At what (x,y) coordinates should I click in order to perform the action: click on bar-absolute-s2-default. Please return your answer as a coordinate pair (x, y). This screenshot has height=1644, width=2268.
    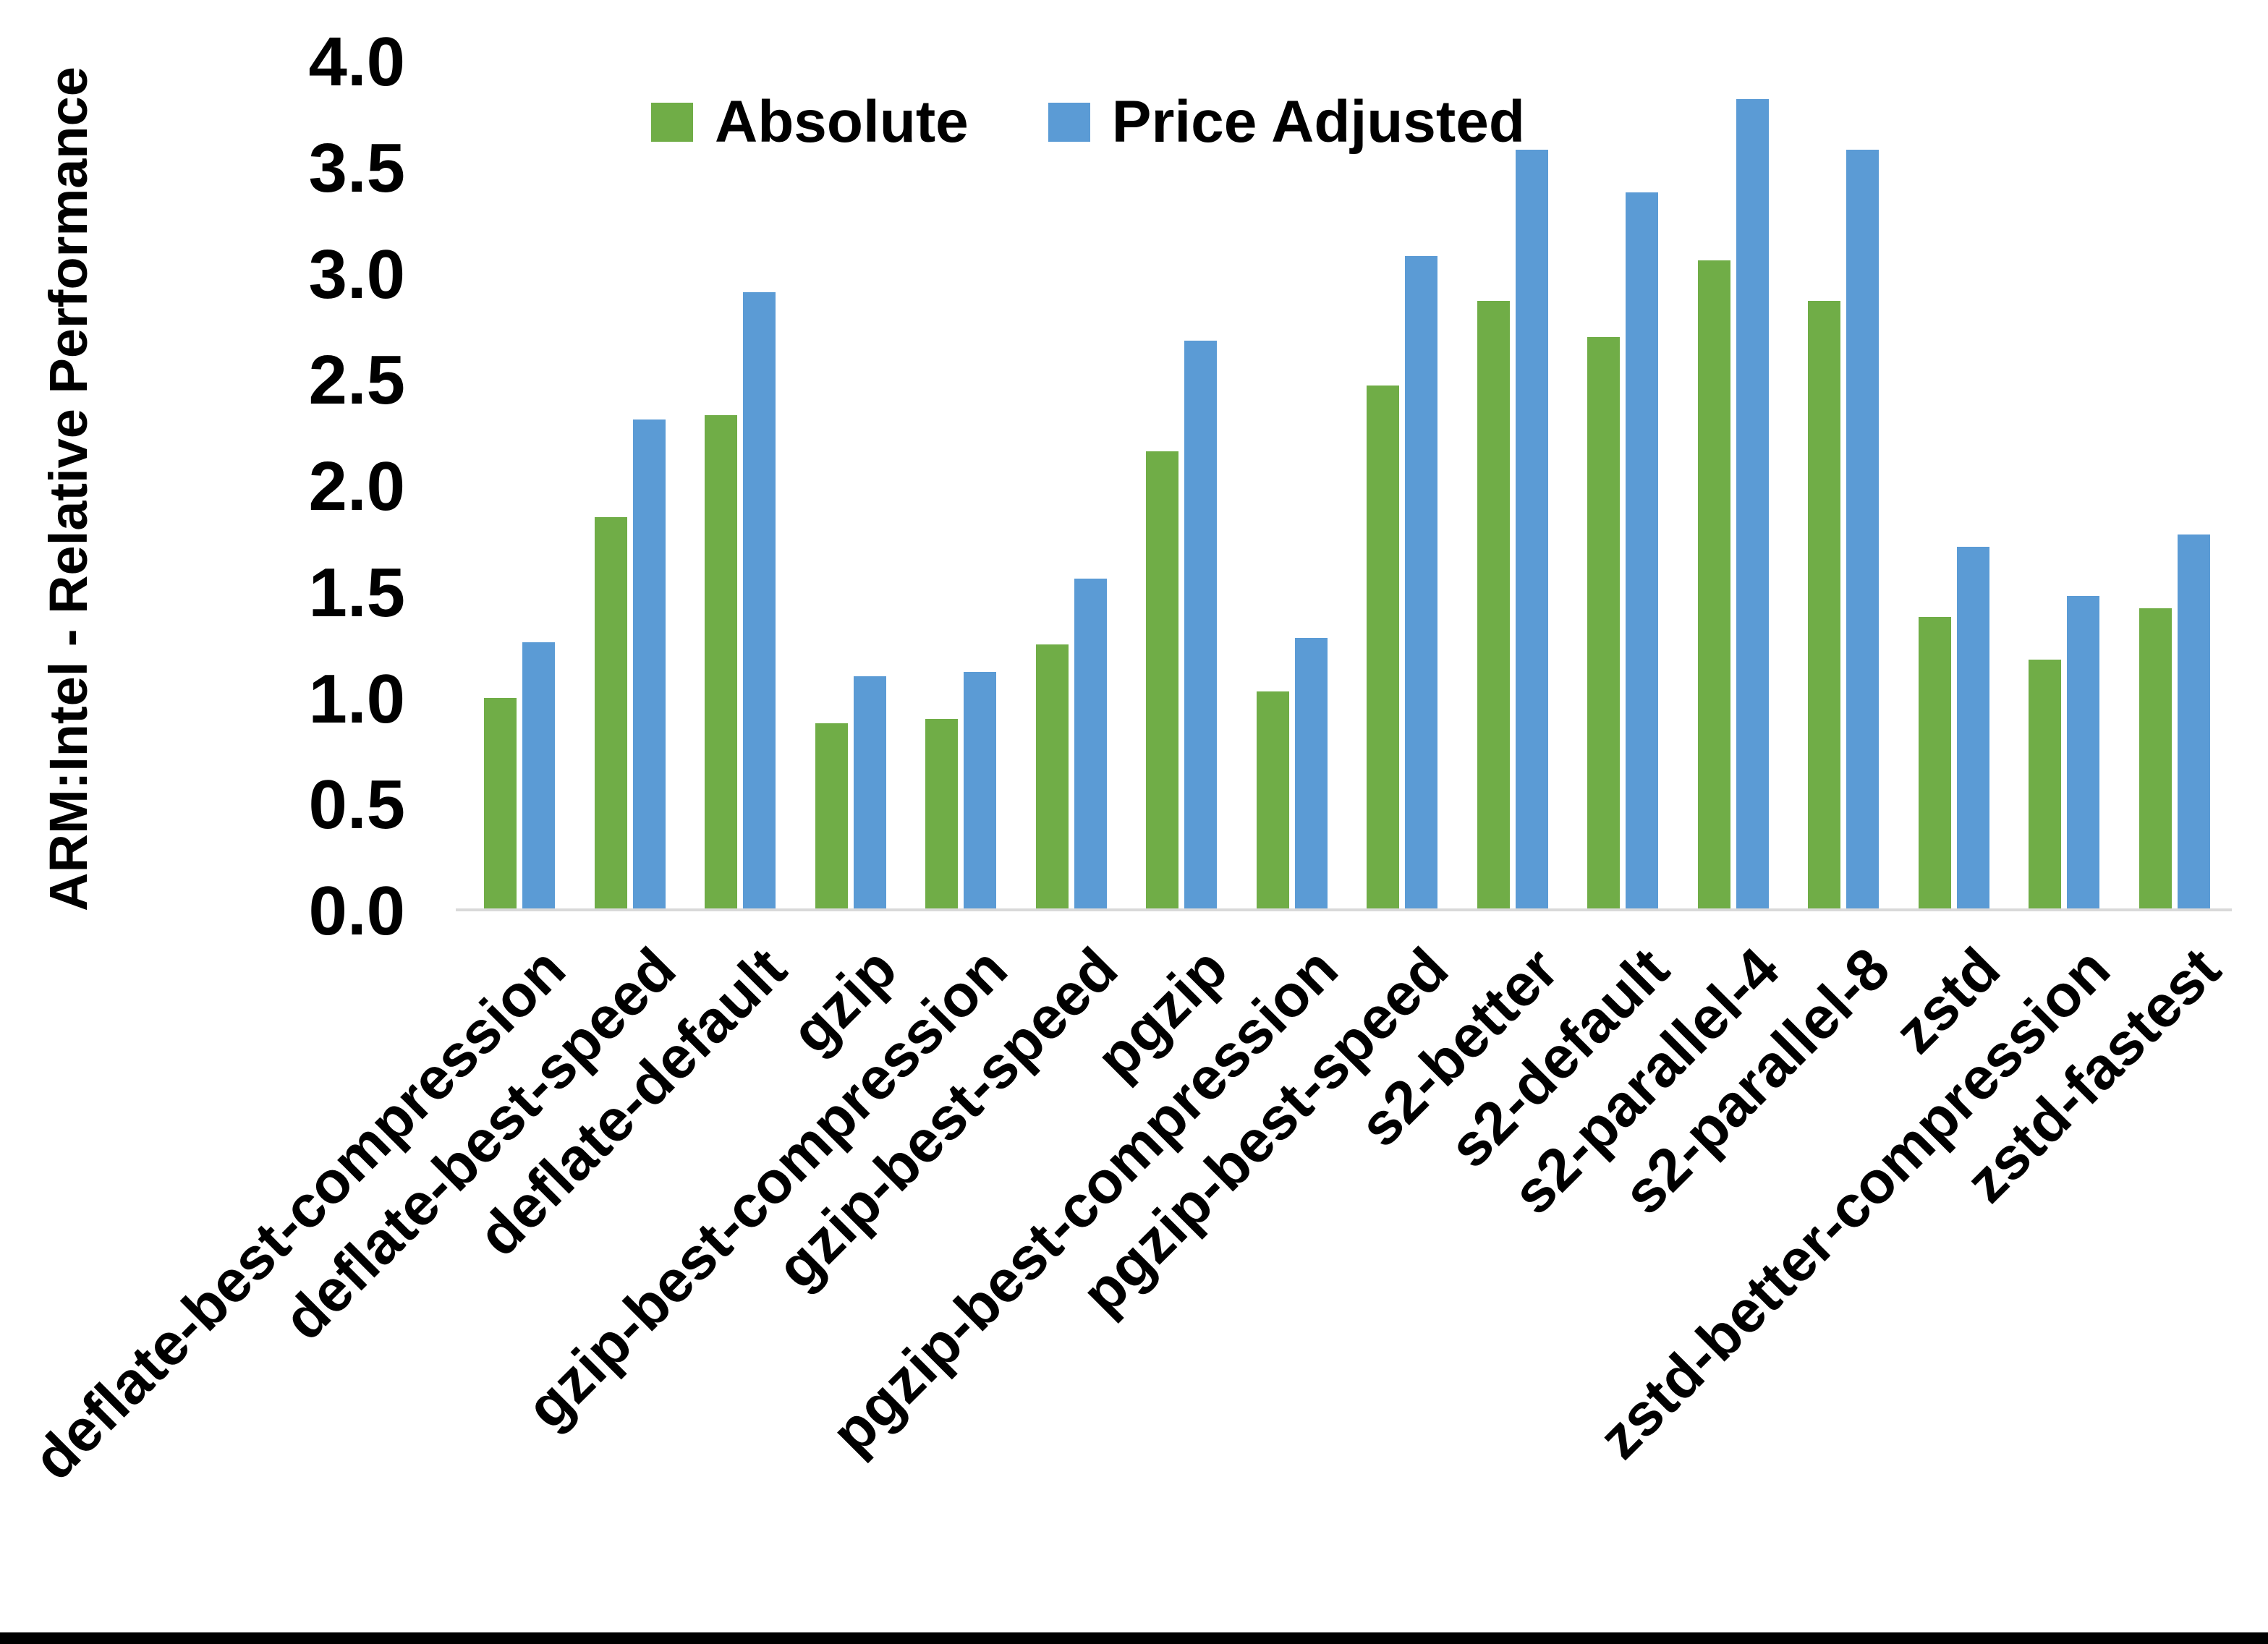
    Looking at the image, I should click on (1604, 623).